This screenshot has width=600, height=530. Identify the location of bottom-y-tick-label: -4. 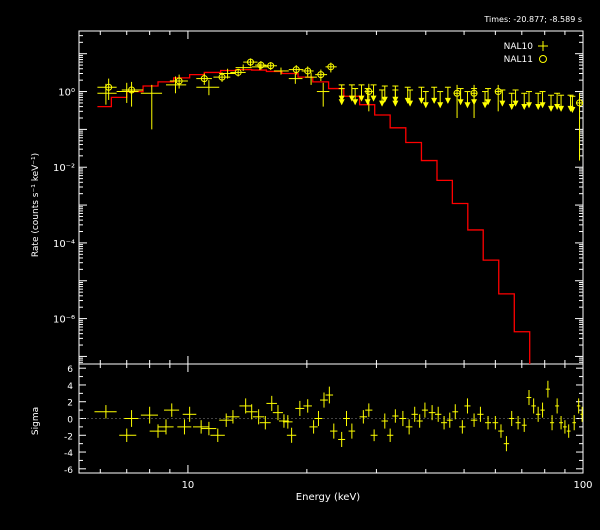
(68, 454).